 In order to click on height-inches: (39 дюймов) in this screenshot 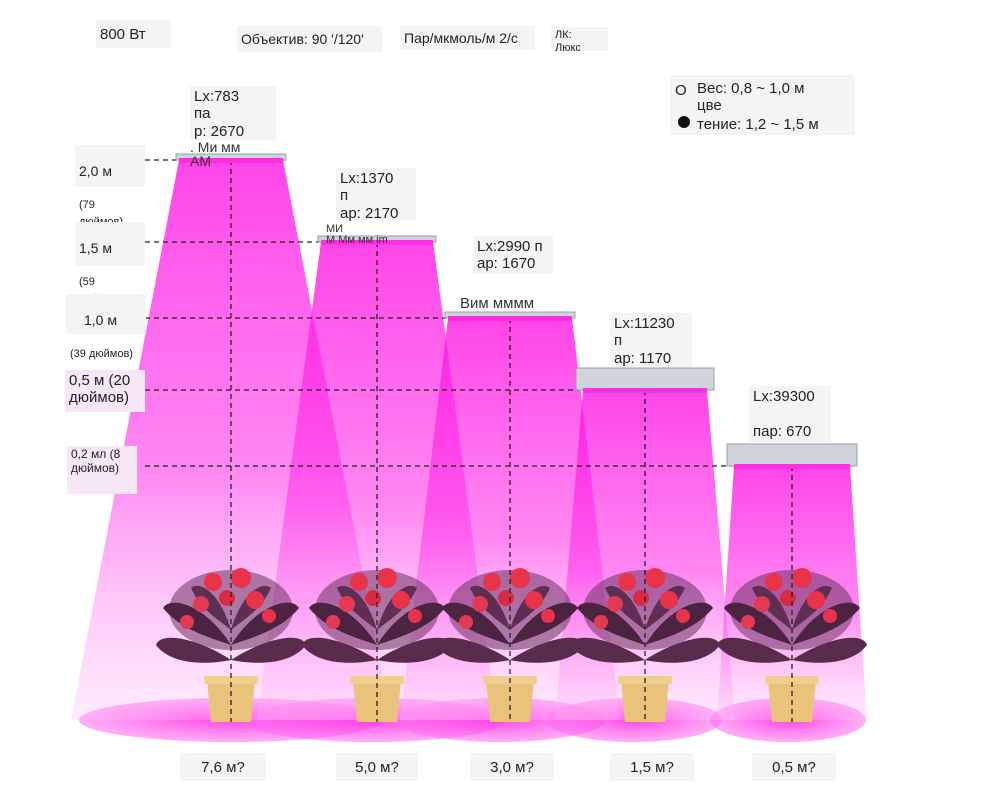, I will do `click(101, 354)`.